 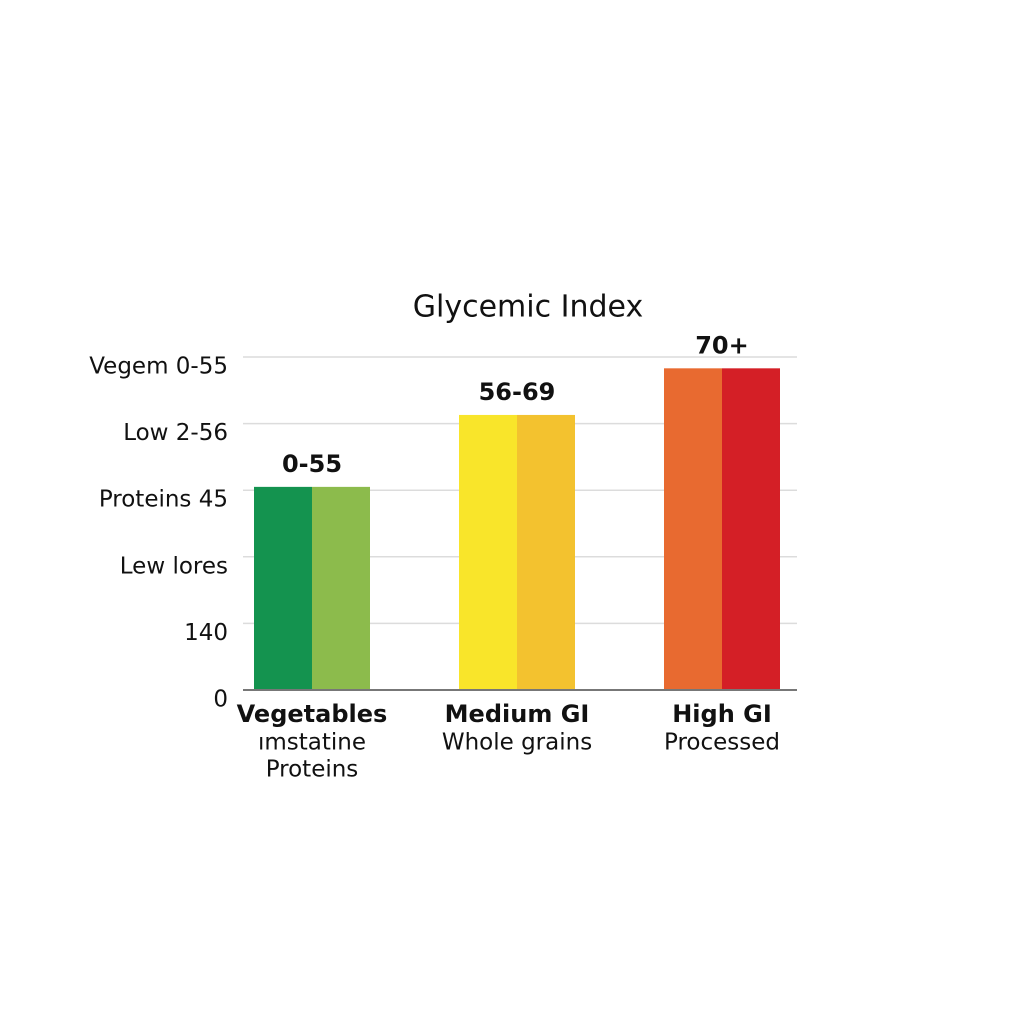 What do you see at coordinates (312, 464) in the screenshot?
I see `value-label: 0-55` at bounding box center [312, 464].